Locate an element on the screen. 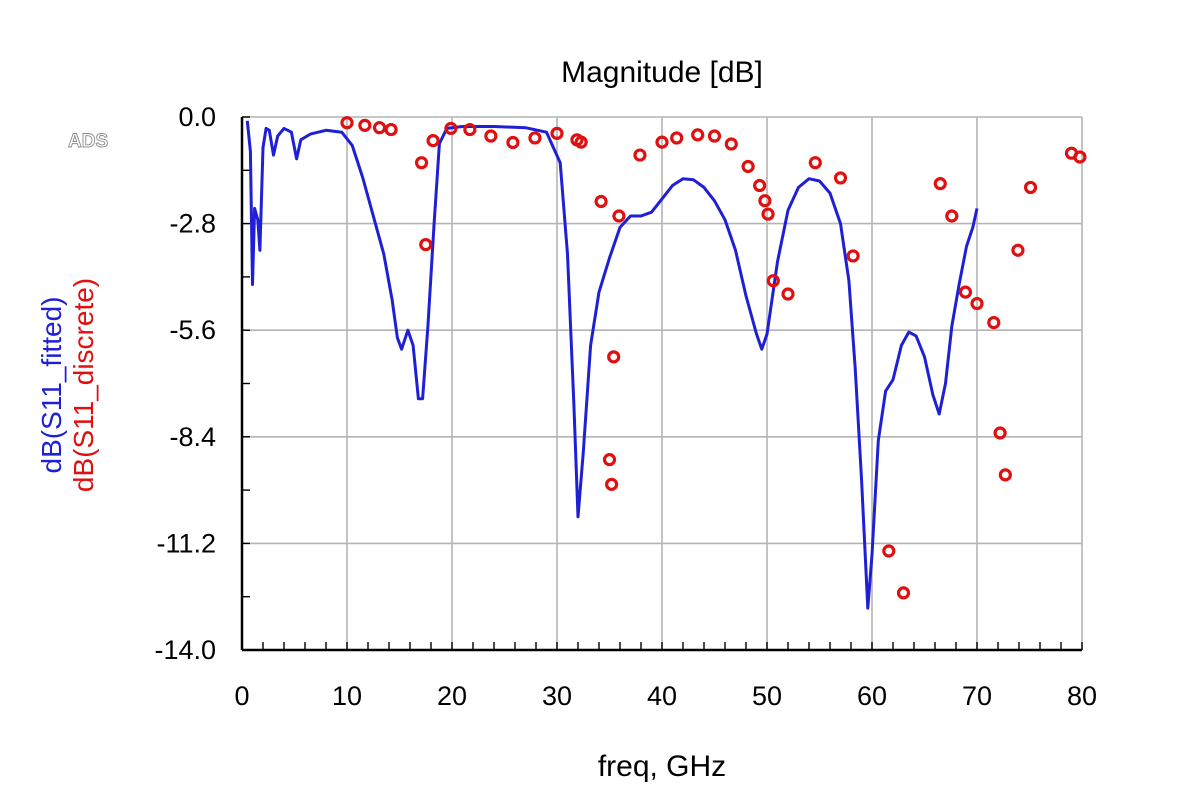 The image size is (1182, 794). x-tick-label: 0 is located at coordinates (241, 696).